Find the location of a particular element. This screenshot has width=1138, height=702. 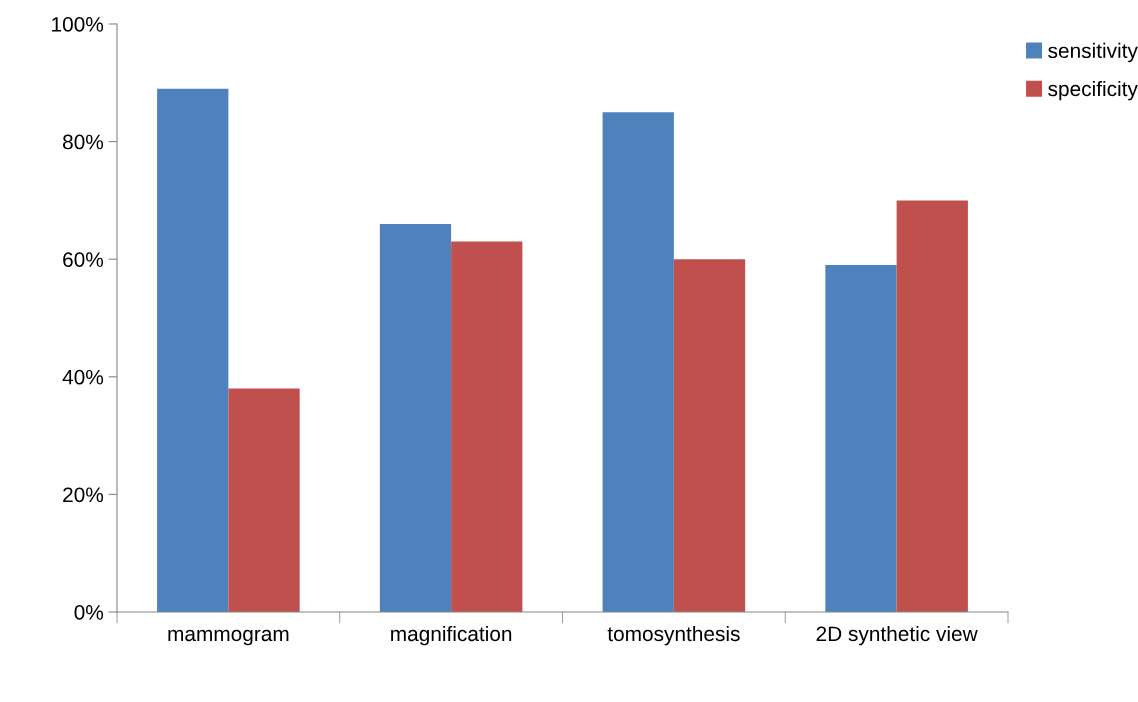

x-tick-label: magnification is located at coordinates (451, 635).